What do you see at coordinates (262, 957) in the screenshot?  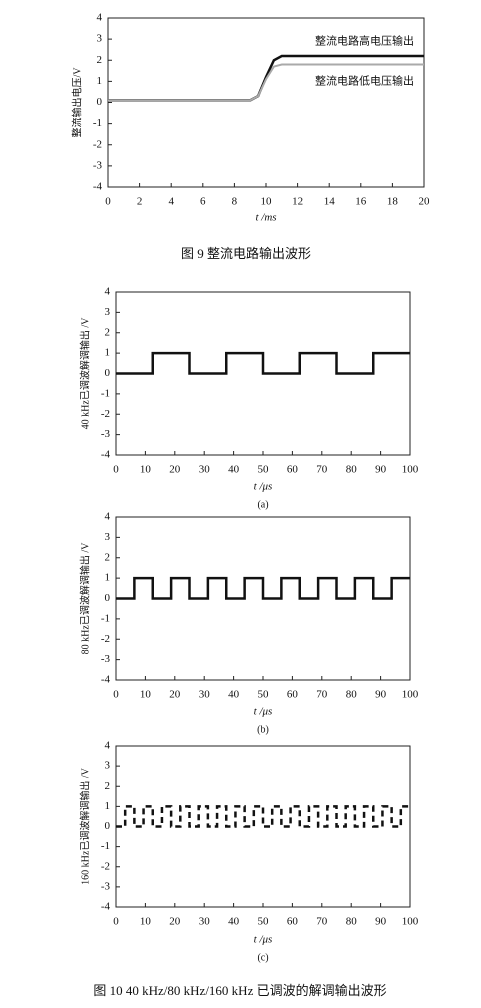 I see `caption: (c)` at bounding box center [262, 957].